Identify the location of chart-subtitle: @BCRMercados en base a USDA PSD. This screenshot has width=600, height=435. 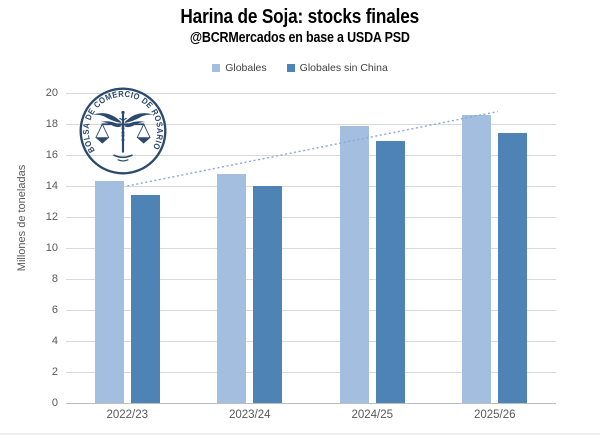
(300, 38).